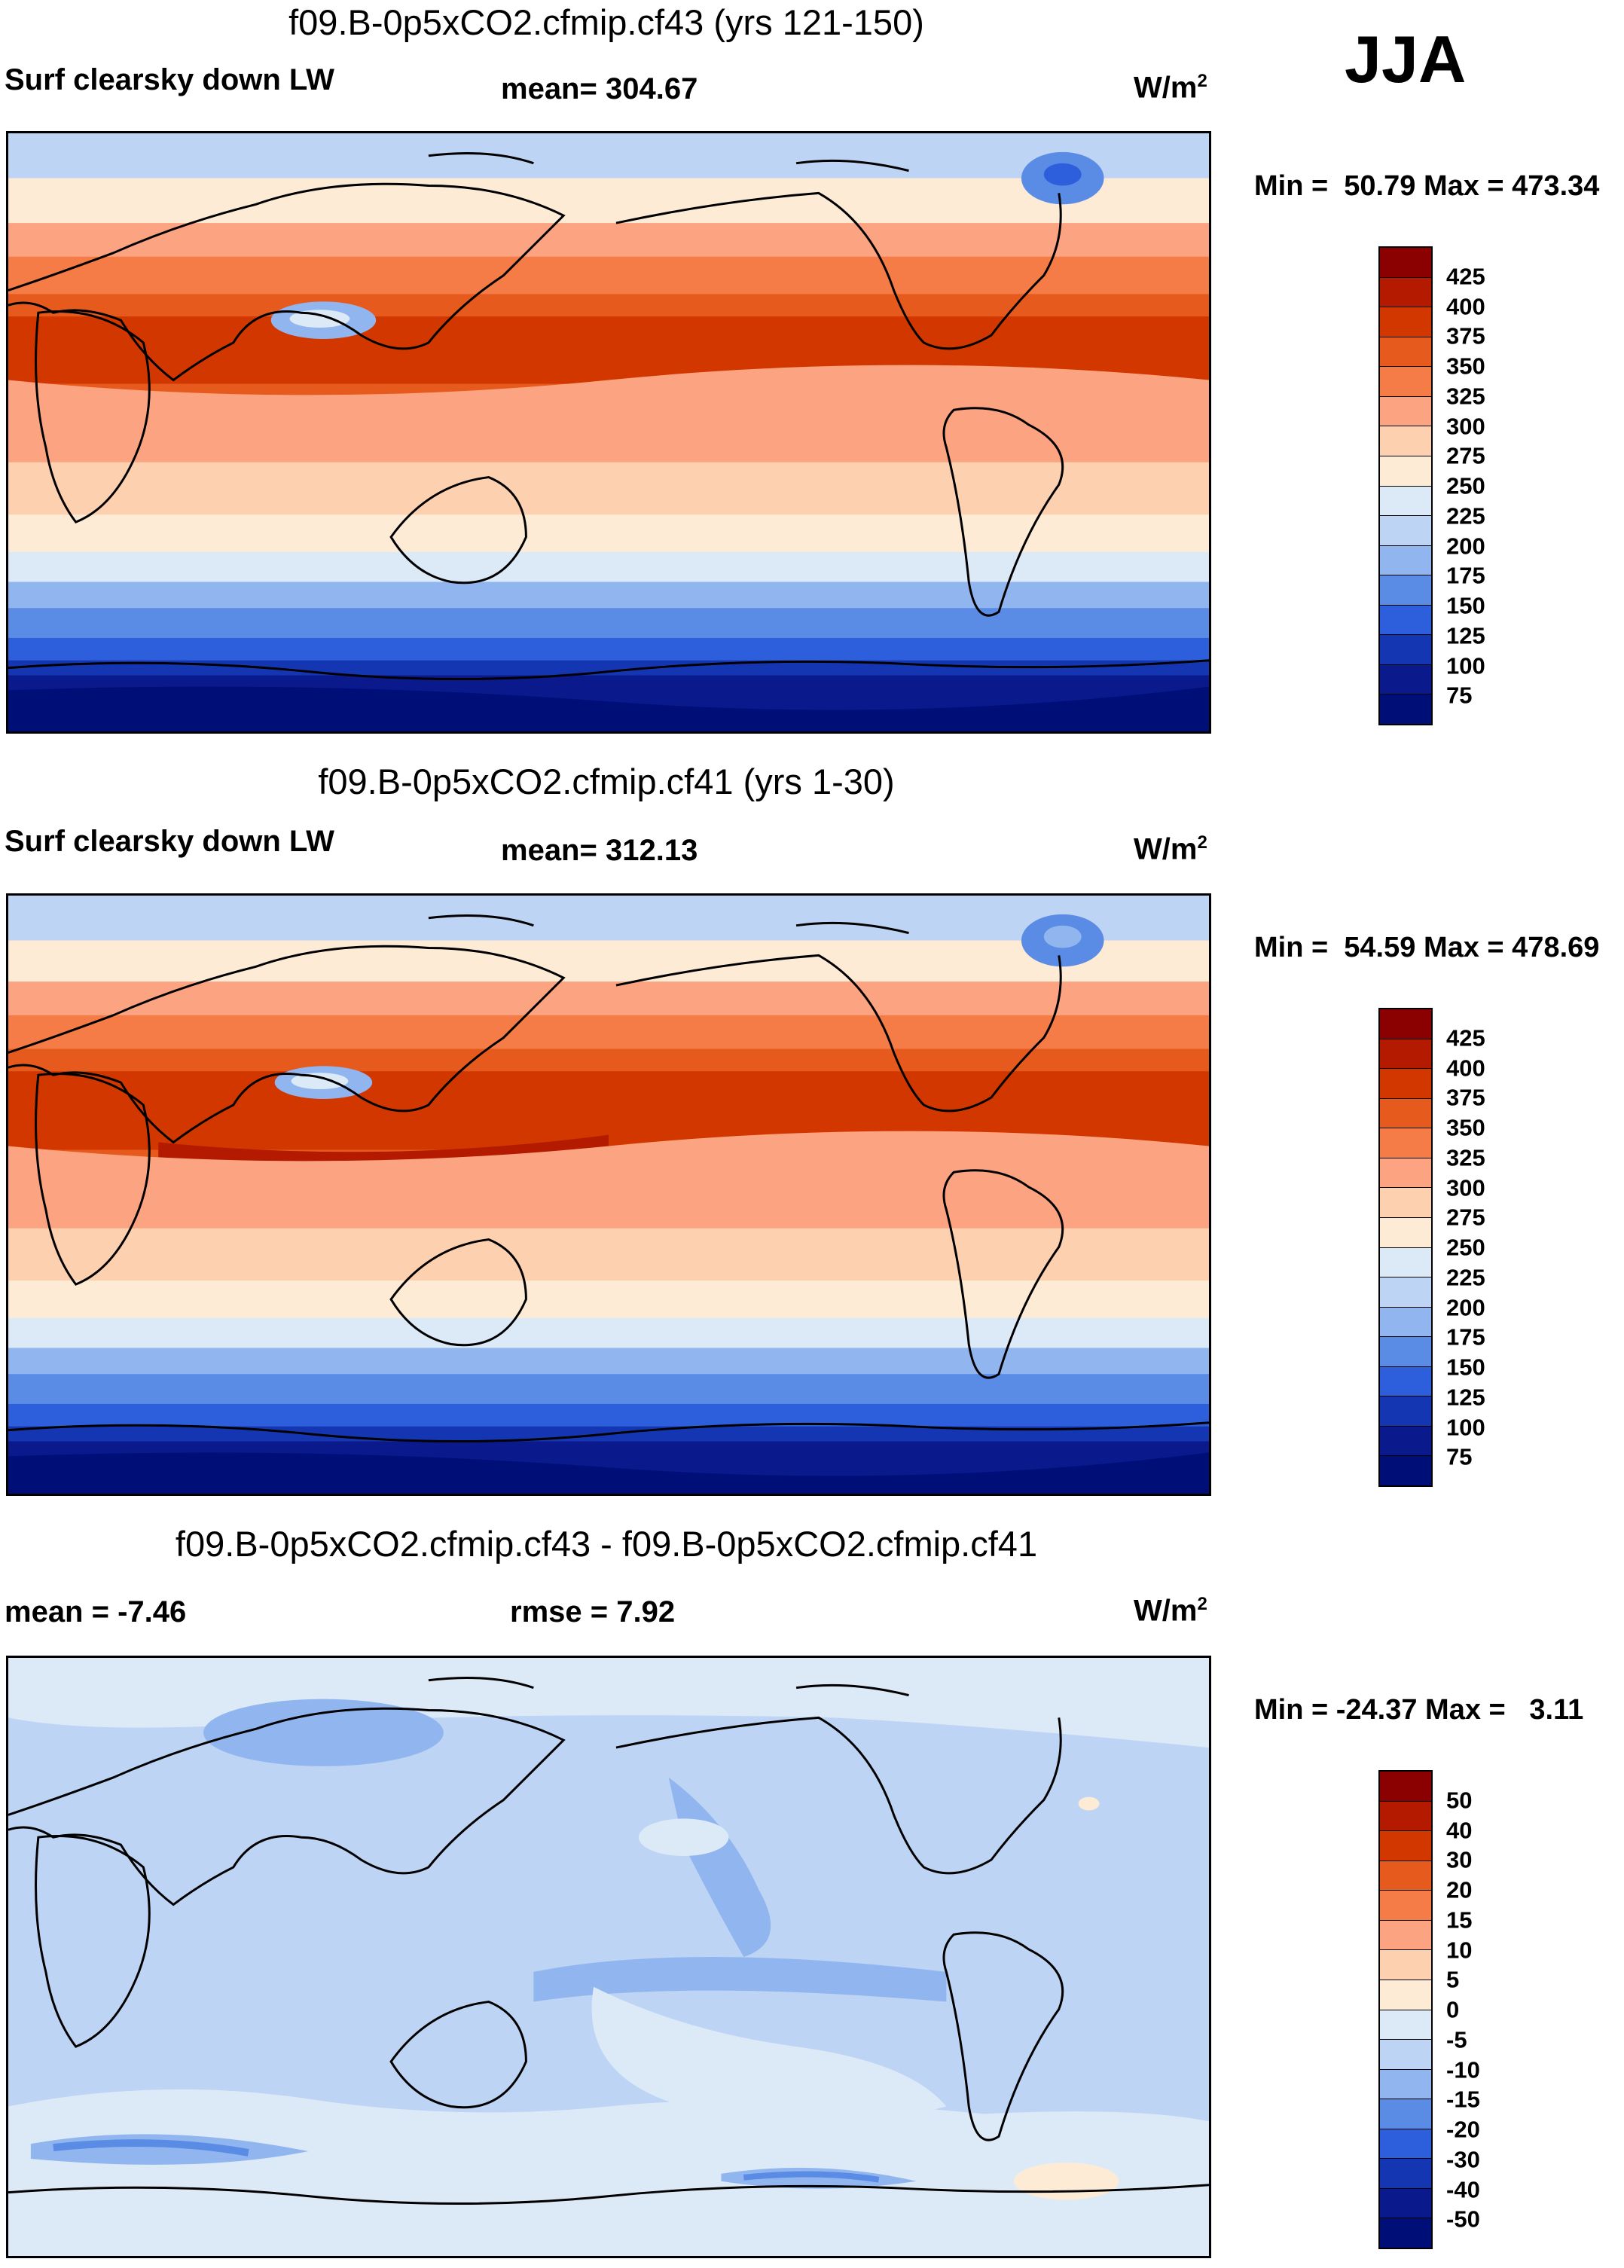 The image size is (1624, 2268). I want to click on colorbar-tick: -10, so click(1463, 2070).